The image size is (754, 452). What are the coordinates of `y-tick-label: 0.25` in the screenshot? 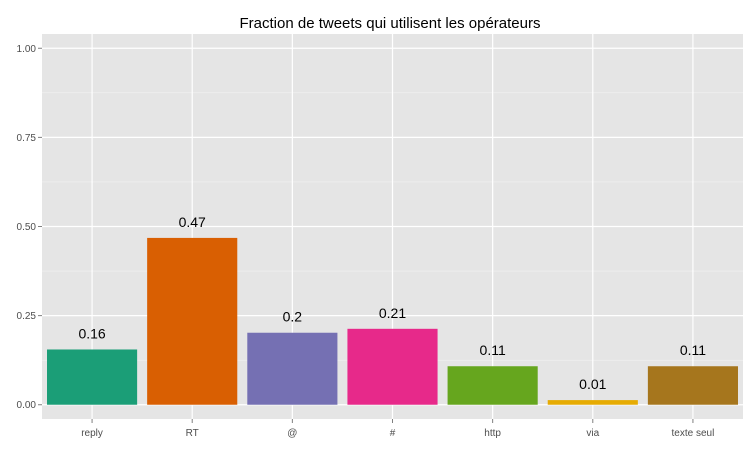 It's located at (27, 316).